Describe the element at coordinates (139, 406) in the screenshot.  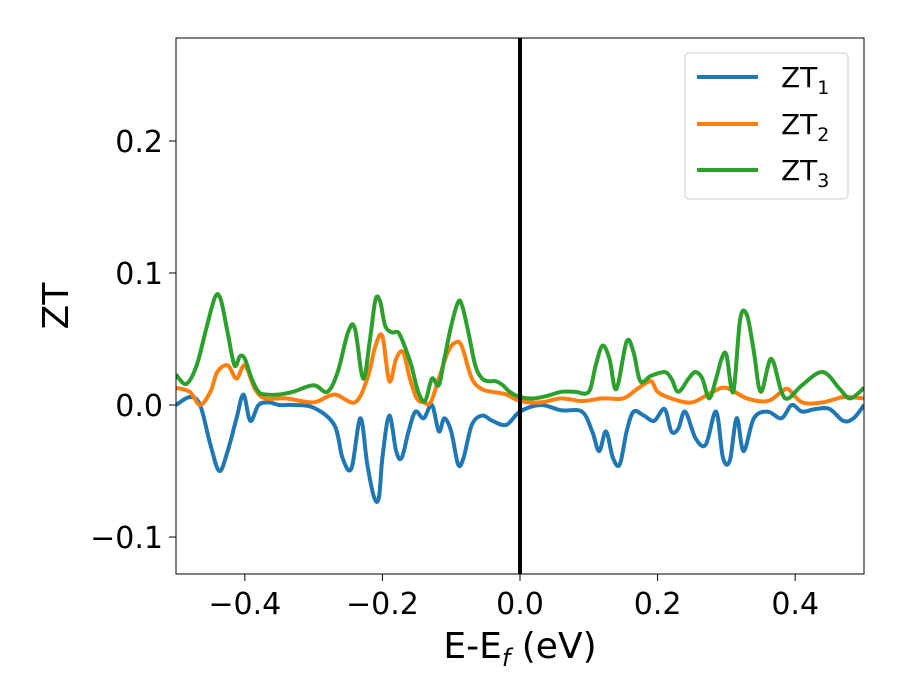
I see `y-tick-label: 0.0` at that location.